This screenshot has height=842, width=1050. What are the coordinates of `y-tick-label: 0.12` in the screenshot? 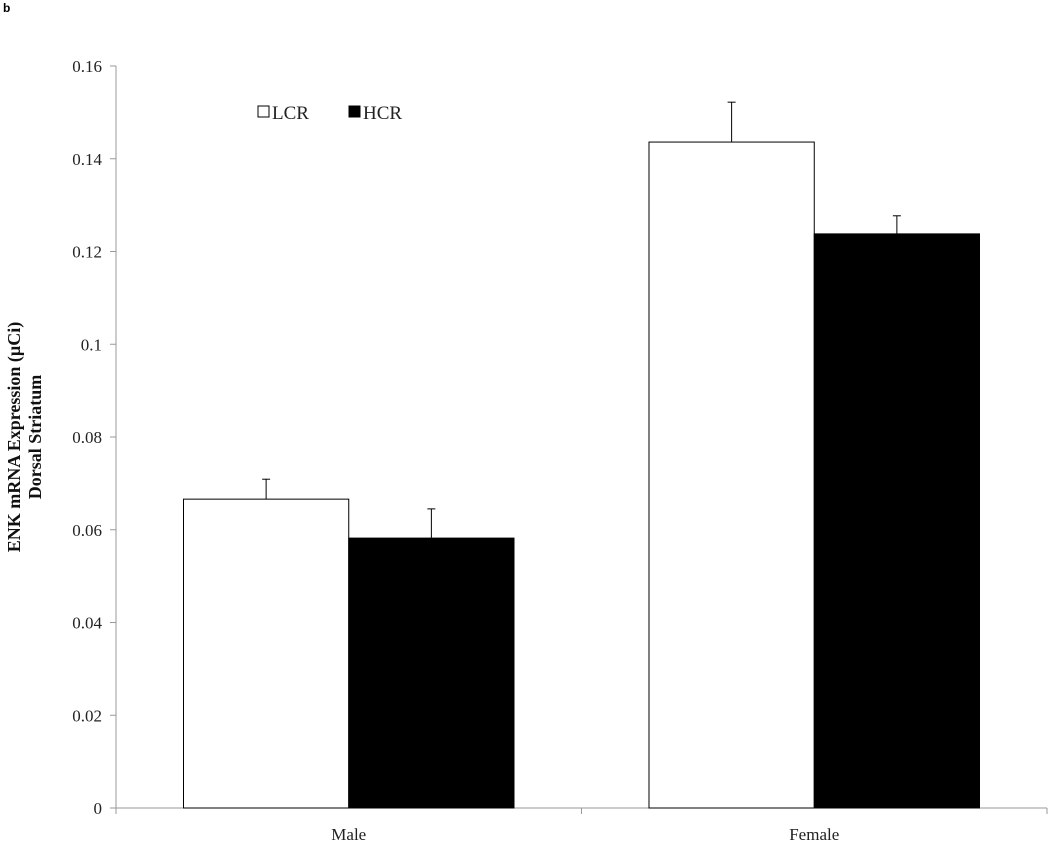 It's located at (87, 252).